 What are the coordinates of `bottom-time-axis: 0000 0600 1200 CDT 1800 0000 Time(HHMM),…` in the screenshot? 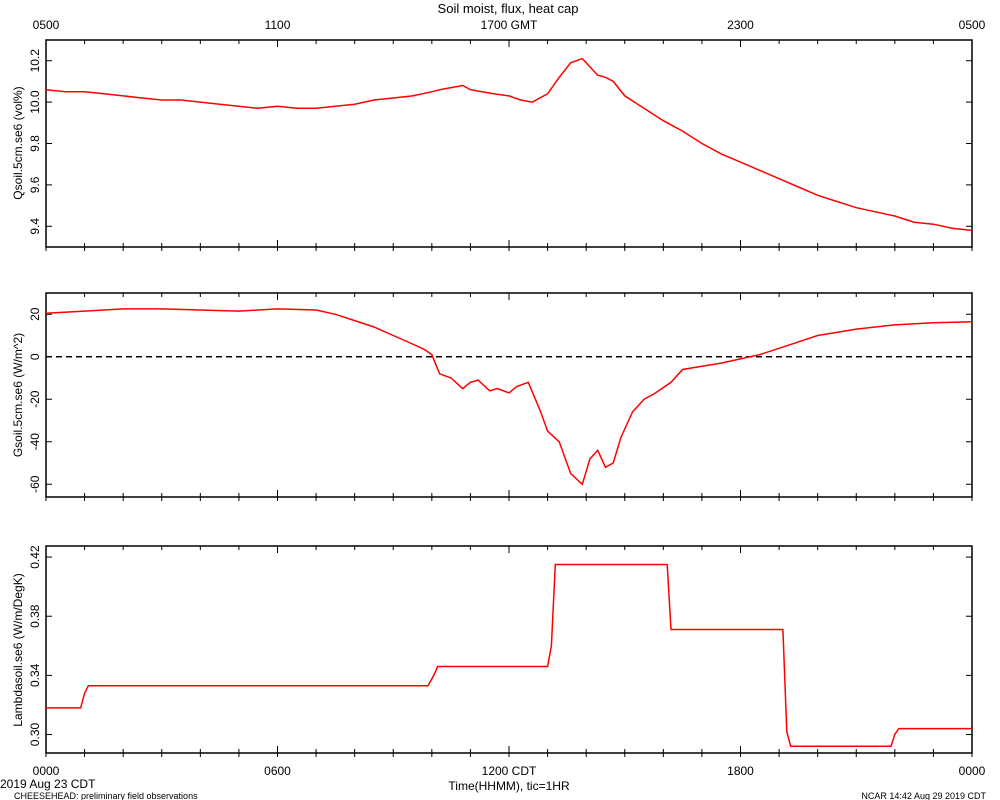 It's located at (509, 778).